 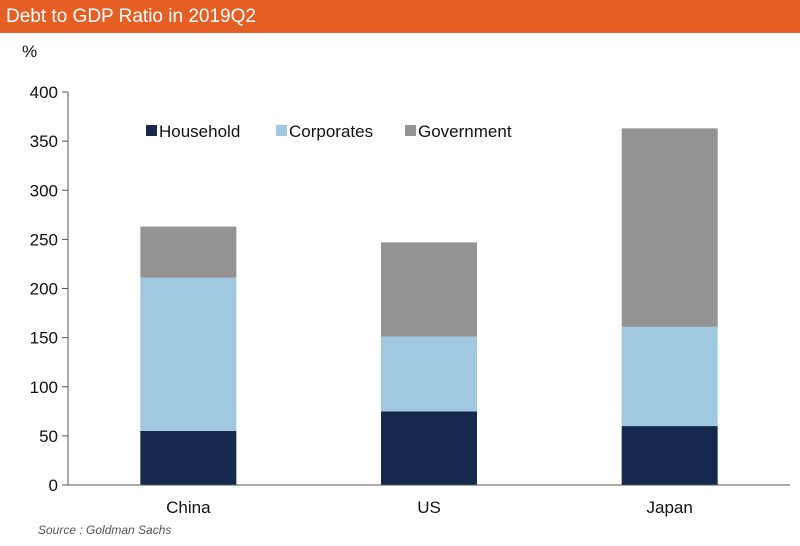 What do you see at coordinates (429, 507) in the screenshot?
I see `x-tick-label: US` at bounding box center [429, 507].